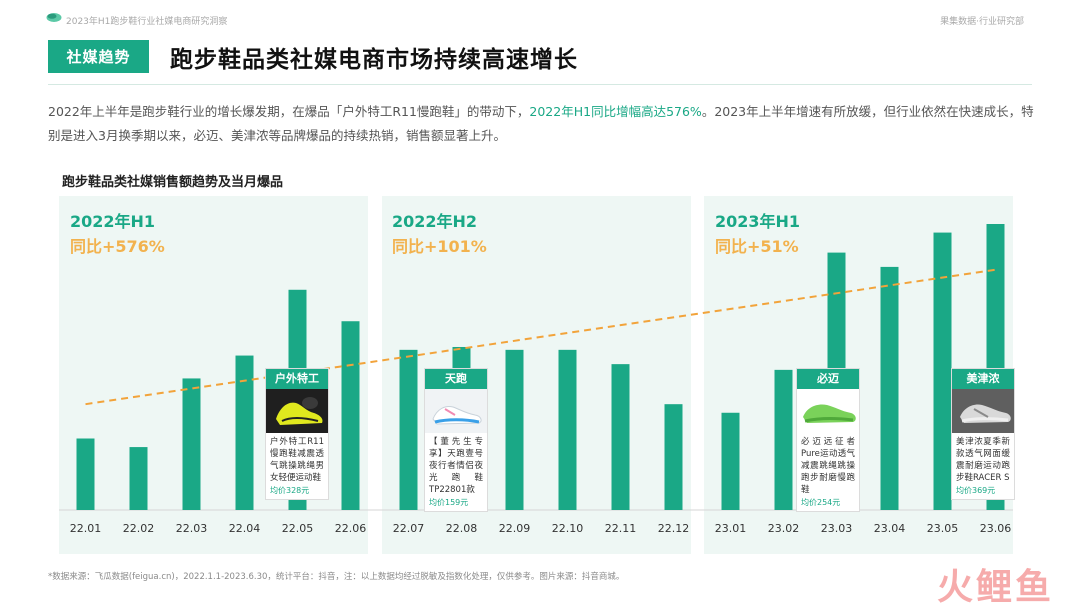  Describe the element at coordinates (942, 371) in the screenshot. I see `bar-23.05` at that location.